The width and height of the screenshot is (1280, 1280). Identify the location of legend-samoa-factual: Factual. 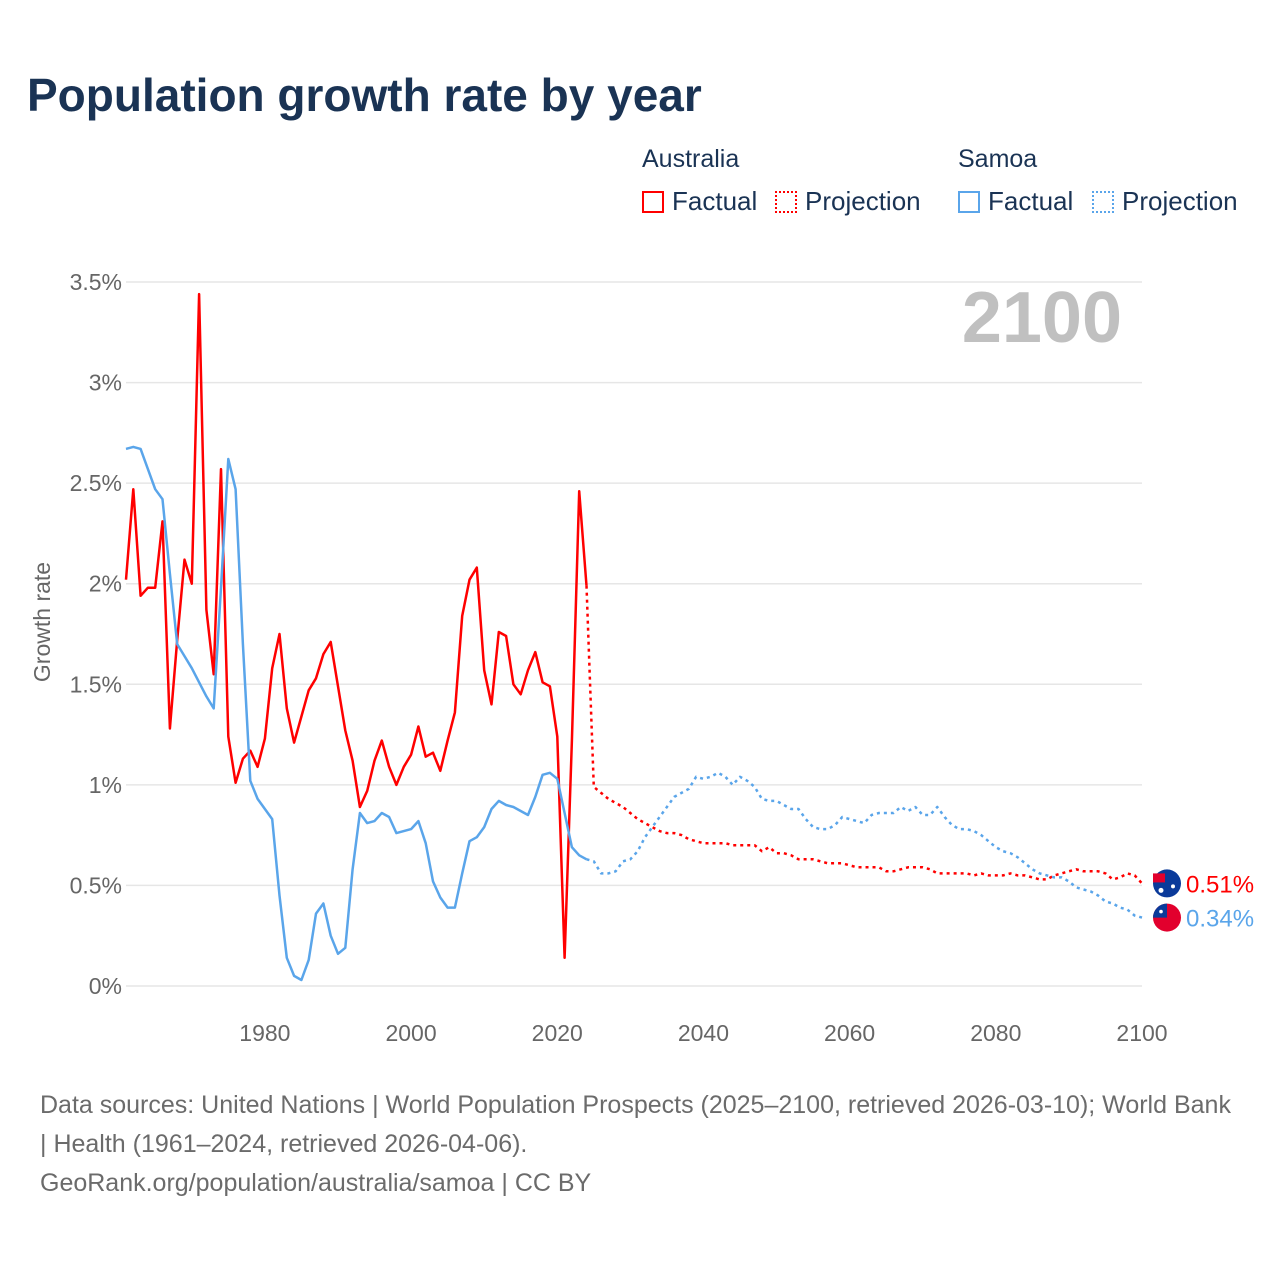
(1015, 201).